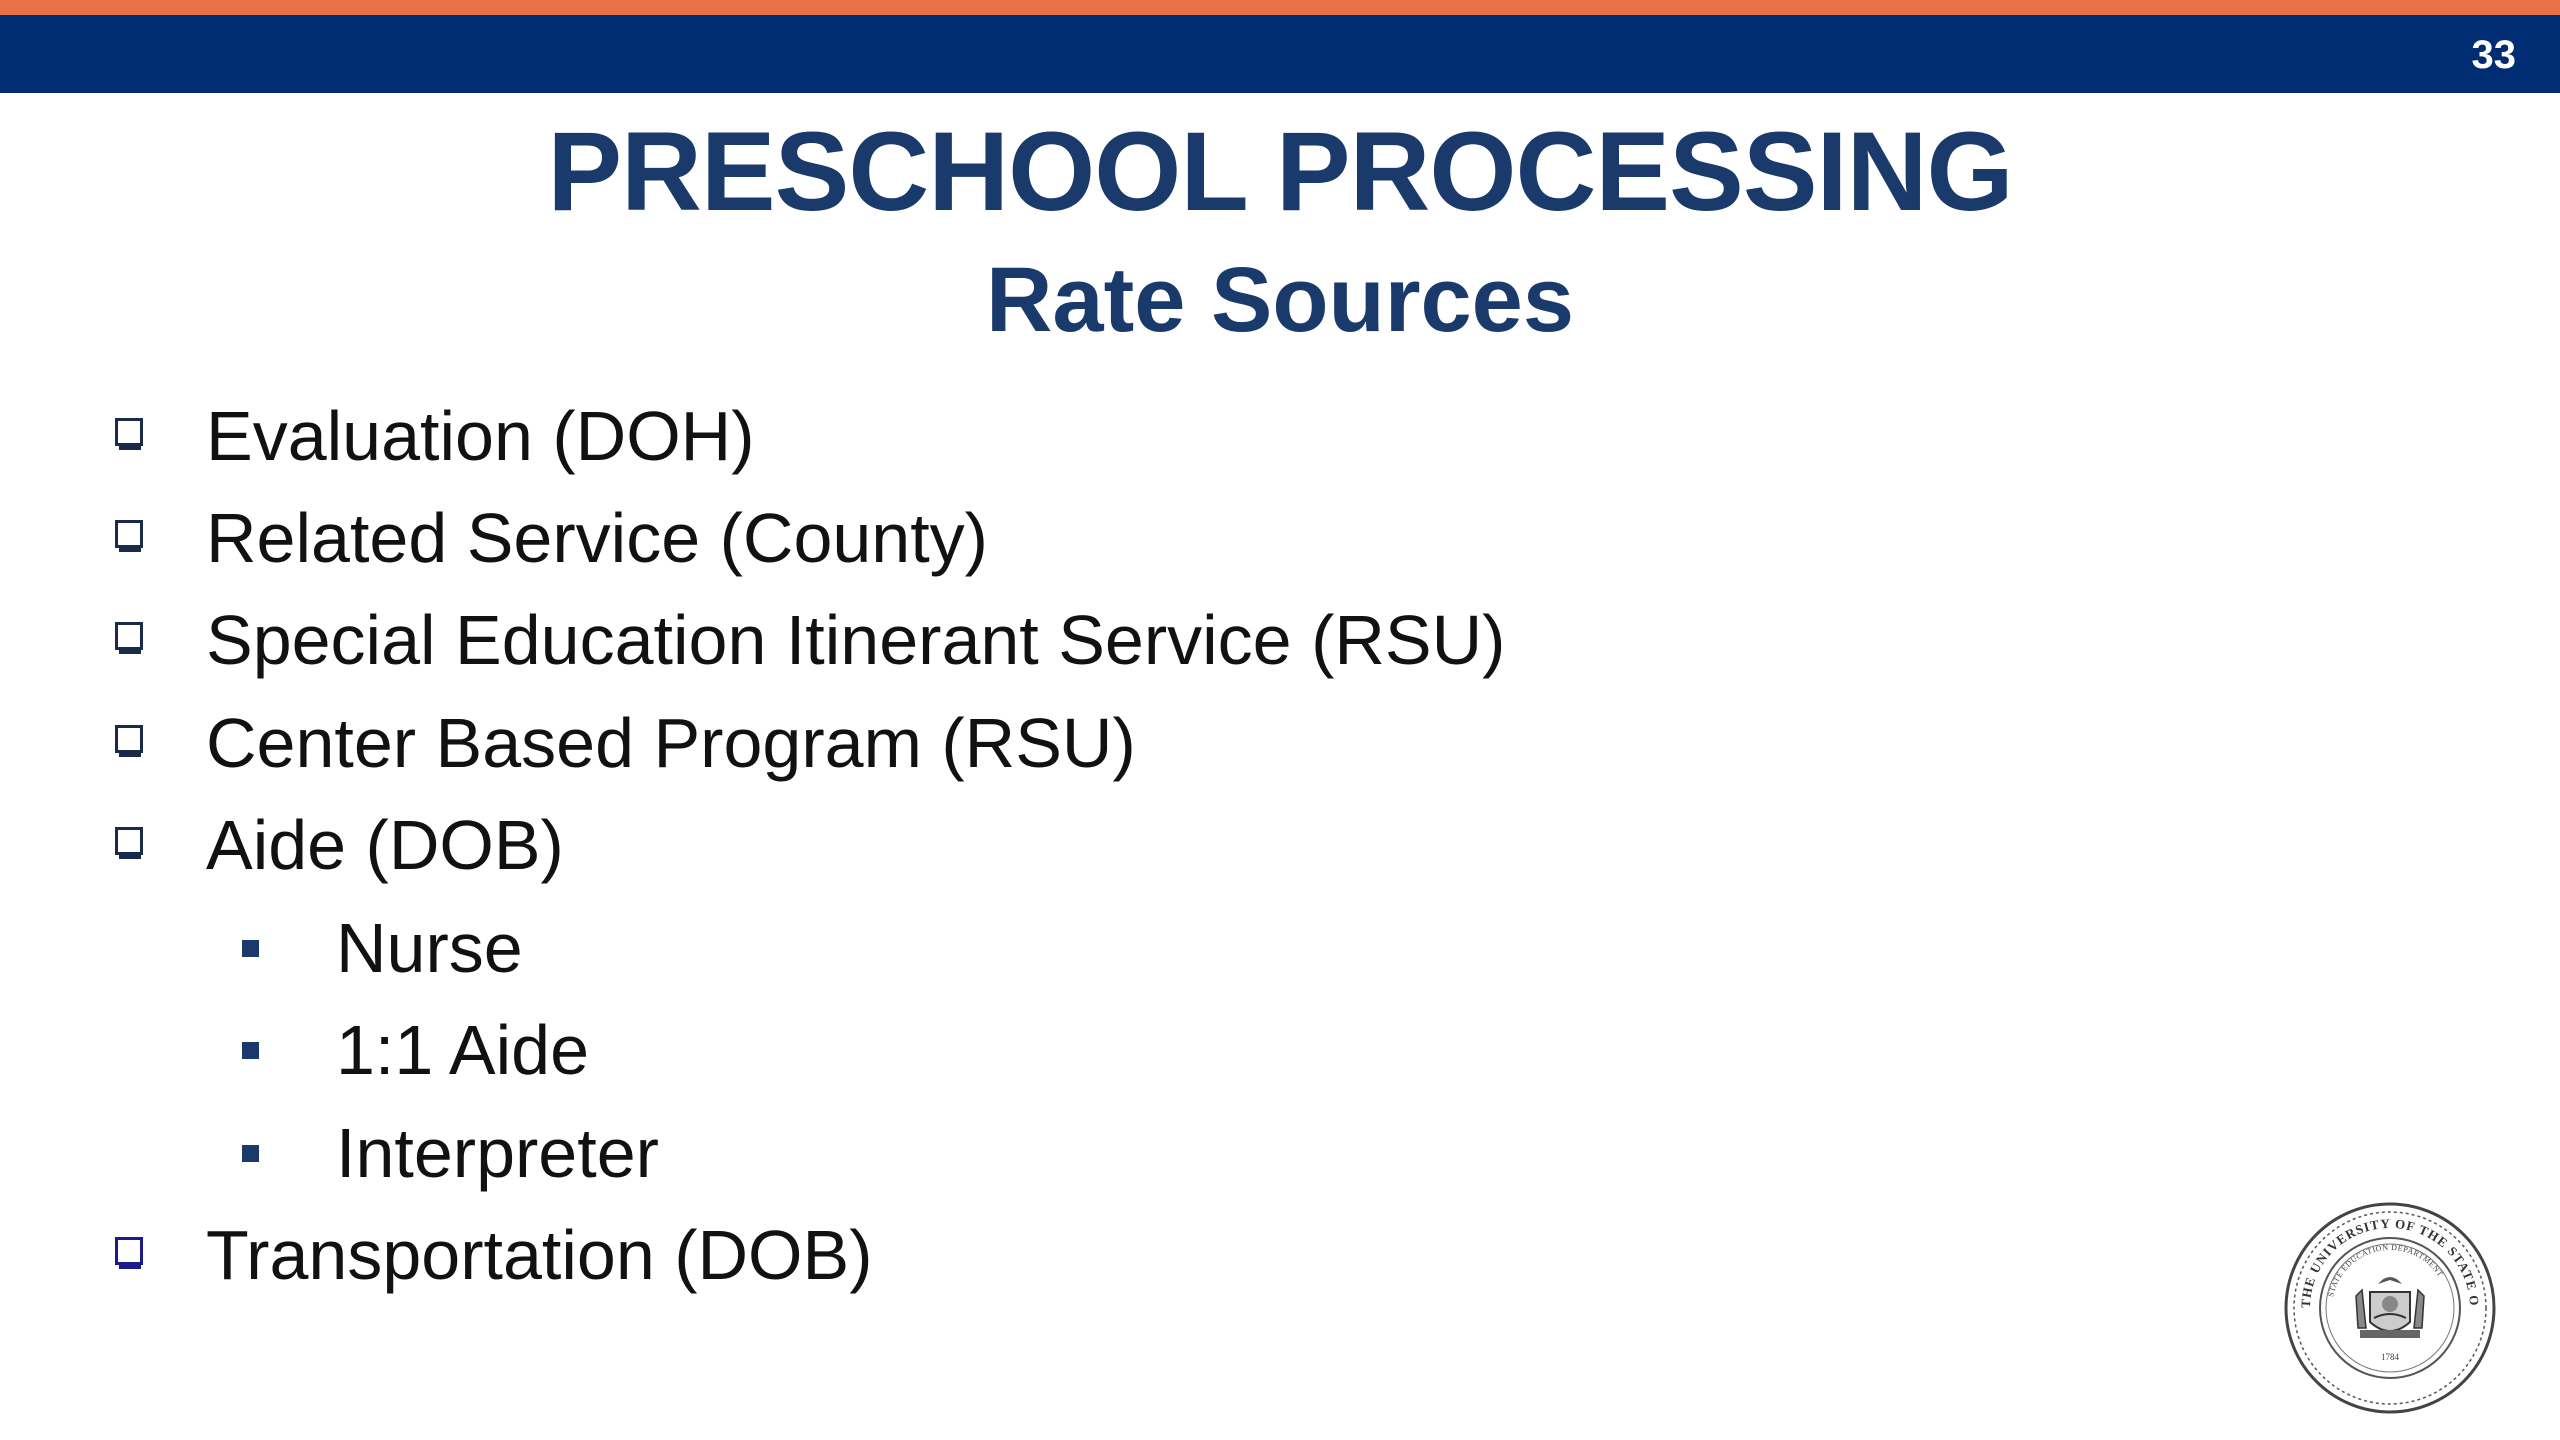 Image resolution: width=2560 pixels, height=1440 pixels. I want to click on sub-list-item-one-to-one-aide: 1:1 Aide, so click(900, 1050).